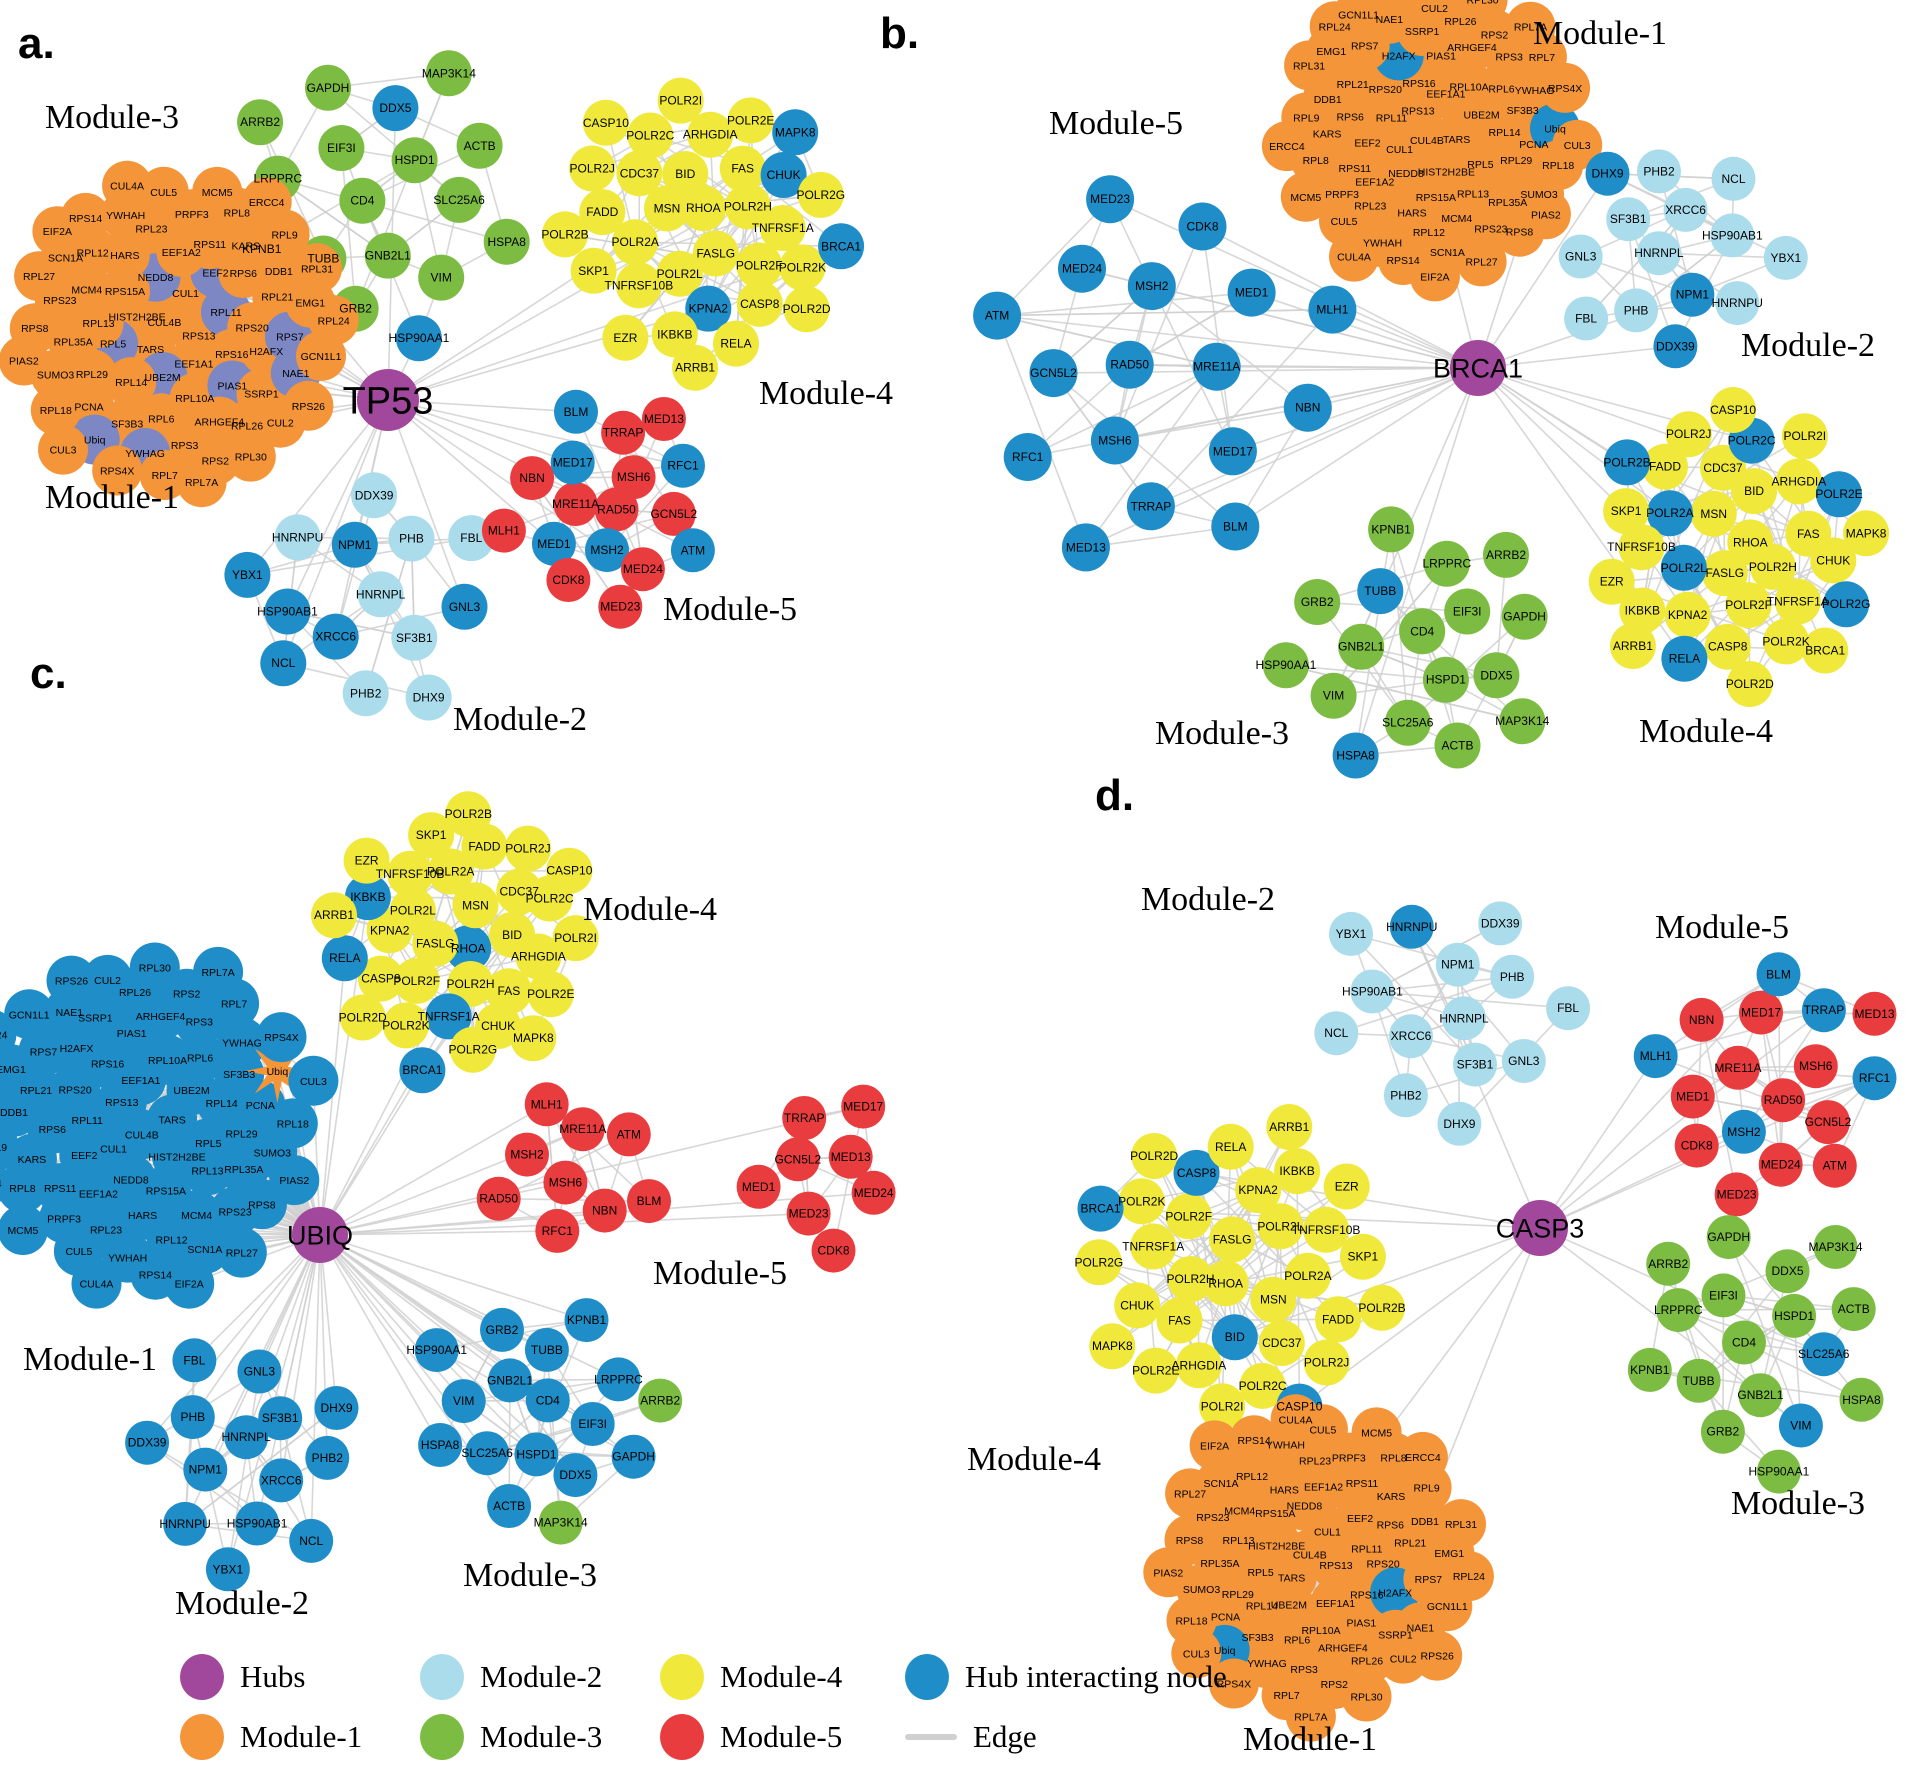  Describe the element at coordinates (1366, 1698) in the screenshot. I see `node-label: RPL30` at that location.